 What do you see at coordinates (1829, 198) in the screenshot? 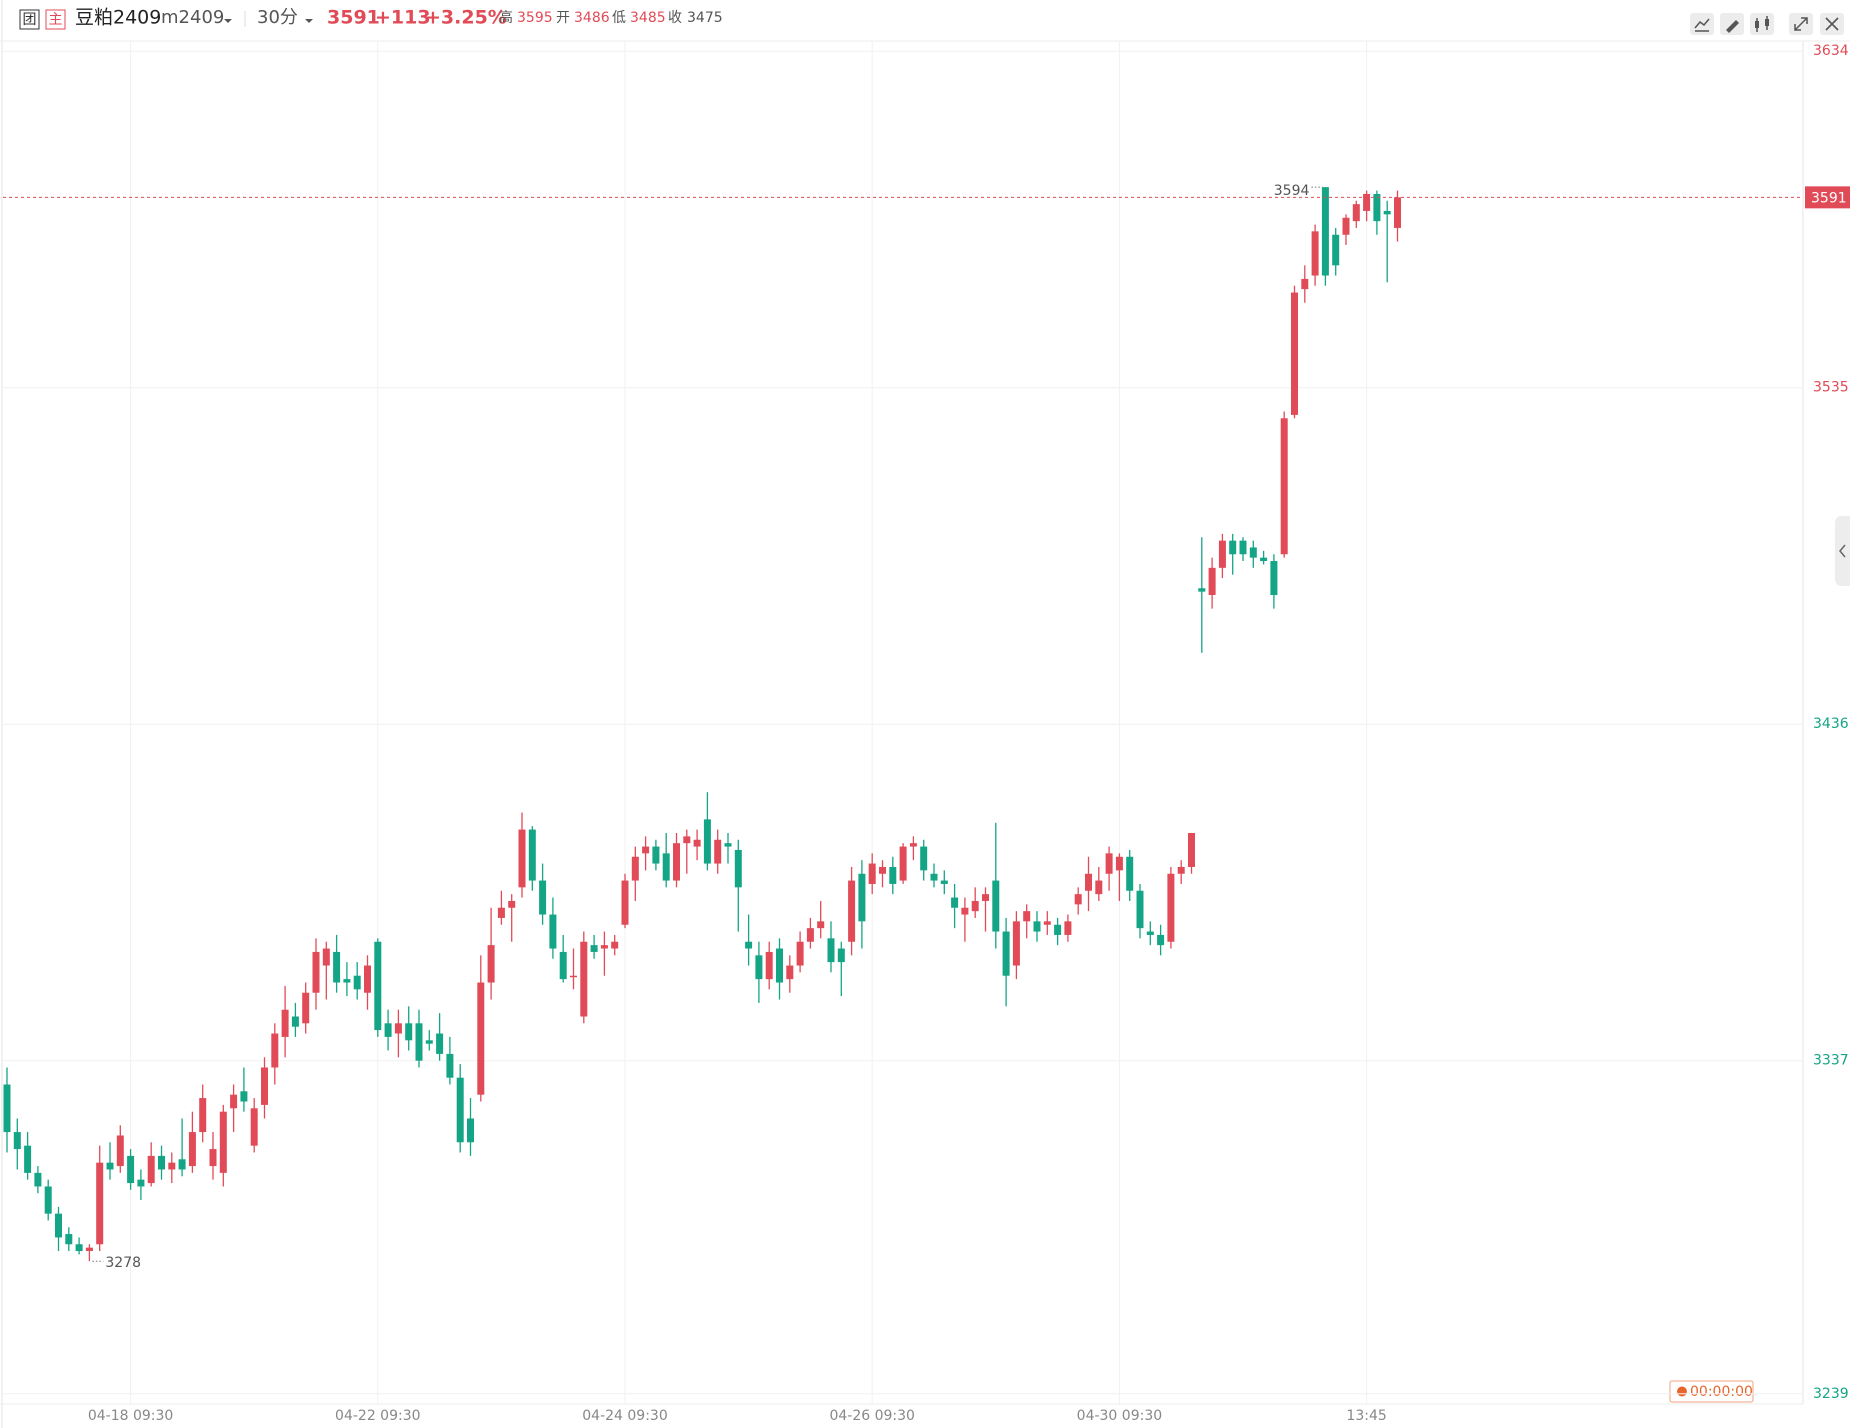
I see `last-price-label: 3591` at bounding box center [1829, 198].